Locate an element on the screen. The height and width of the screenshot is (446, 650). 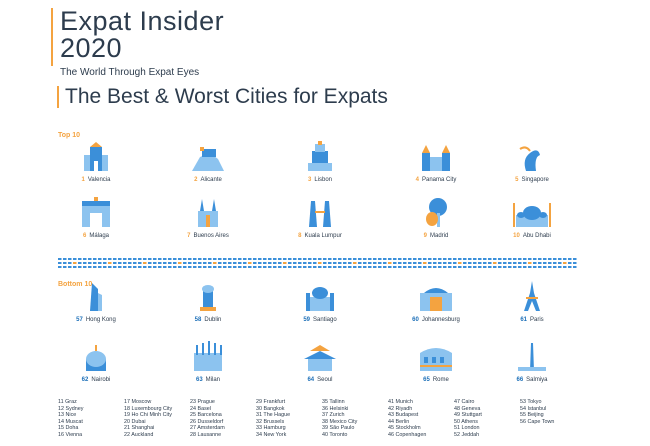
city-name: Panama City is located at coordinates (439, 180).